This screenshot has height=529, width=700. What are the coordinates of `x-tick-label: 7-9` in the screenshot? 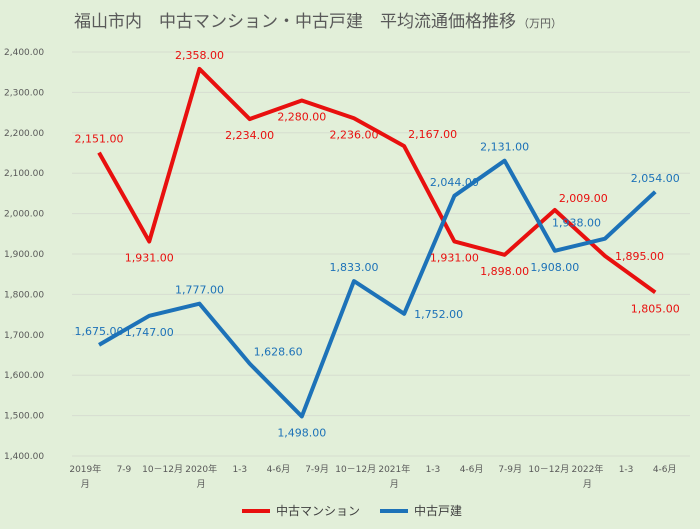 It's located at (124, 470).